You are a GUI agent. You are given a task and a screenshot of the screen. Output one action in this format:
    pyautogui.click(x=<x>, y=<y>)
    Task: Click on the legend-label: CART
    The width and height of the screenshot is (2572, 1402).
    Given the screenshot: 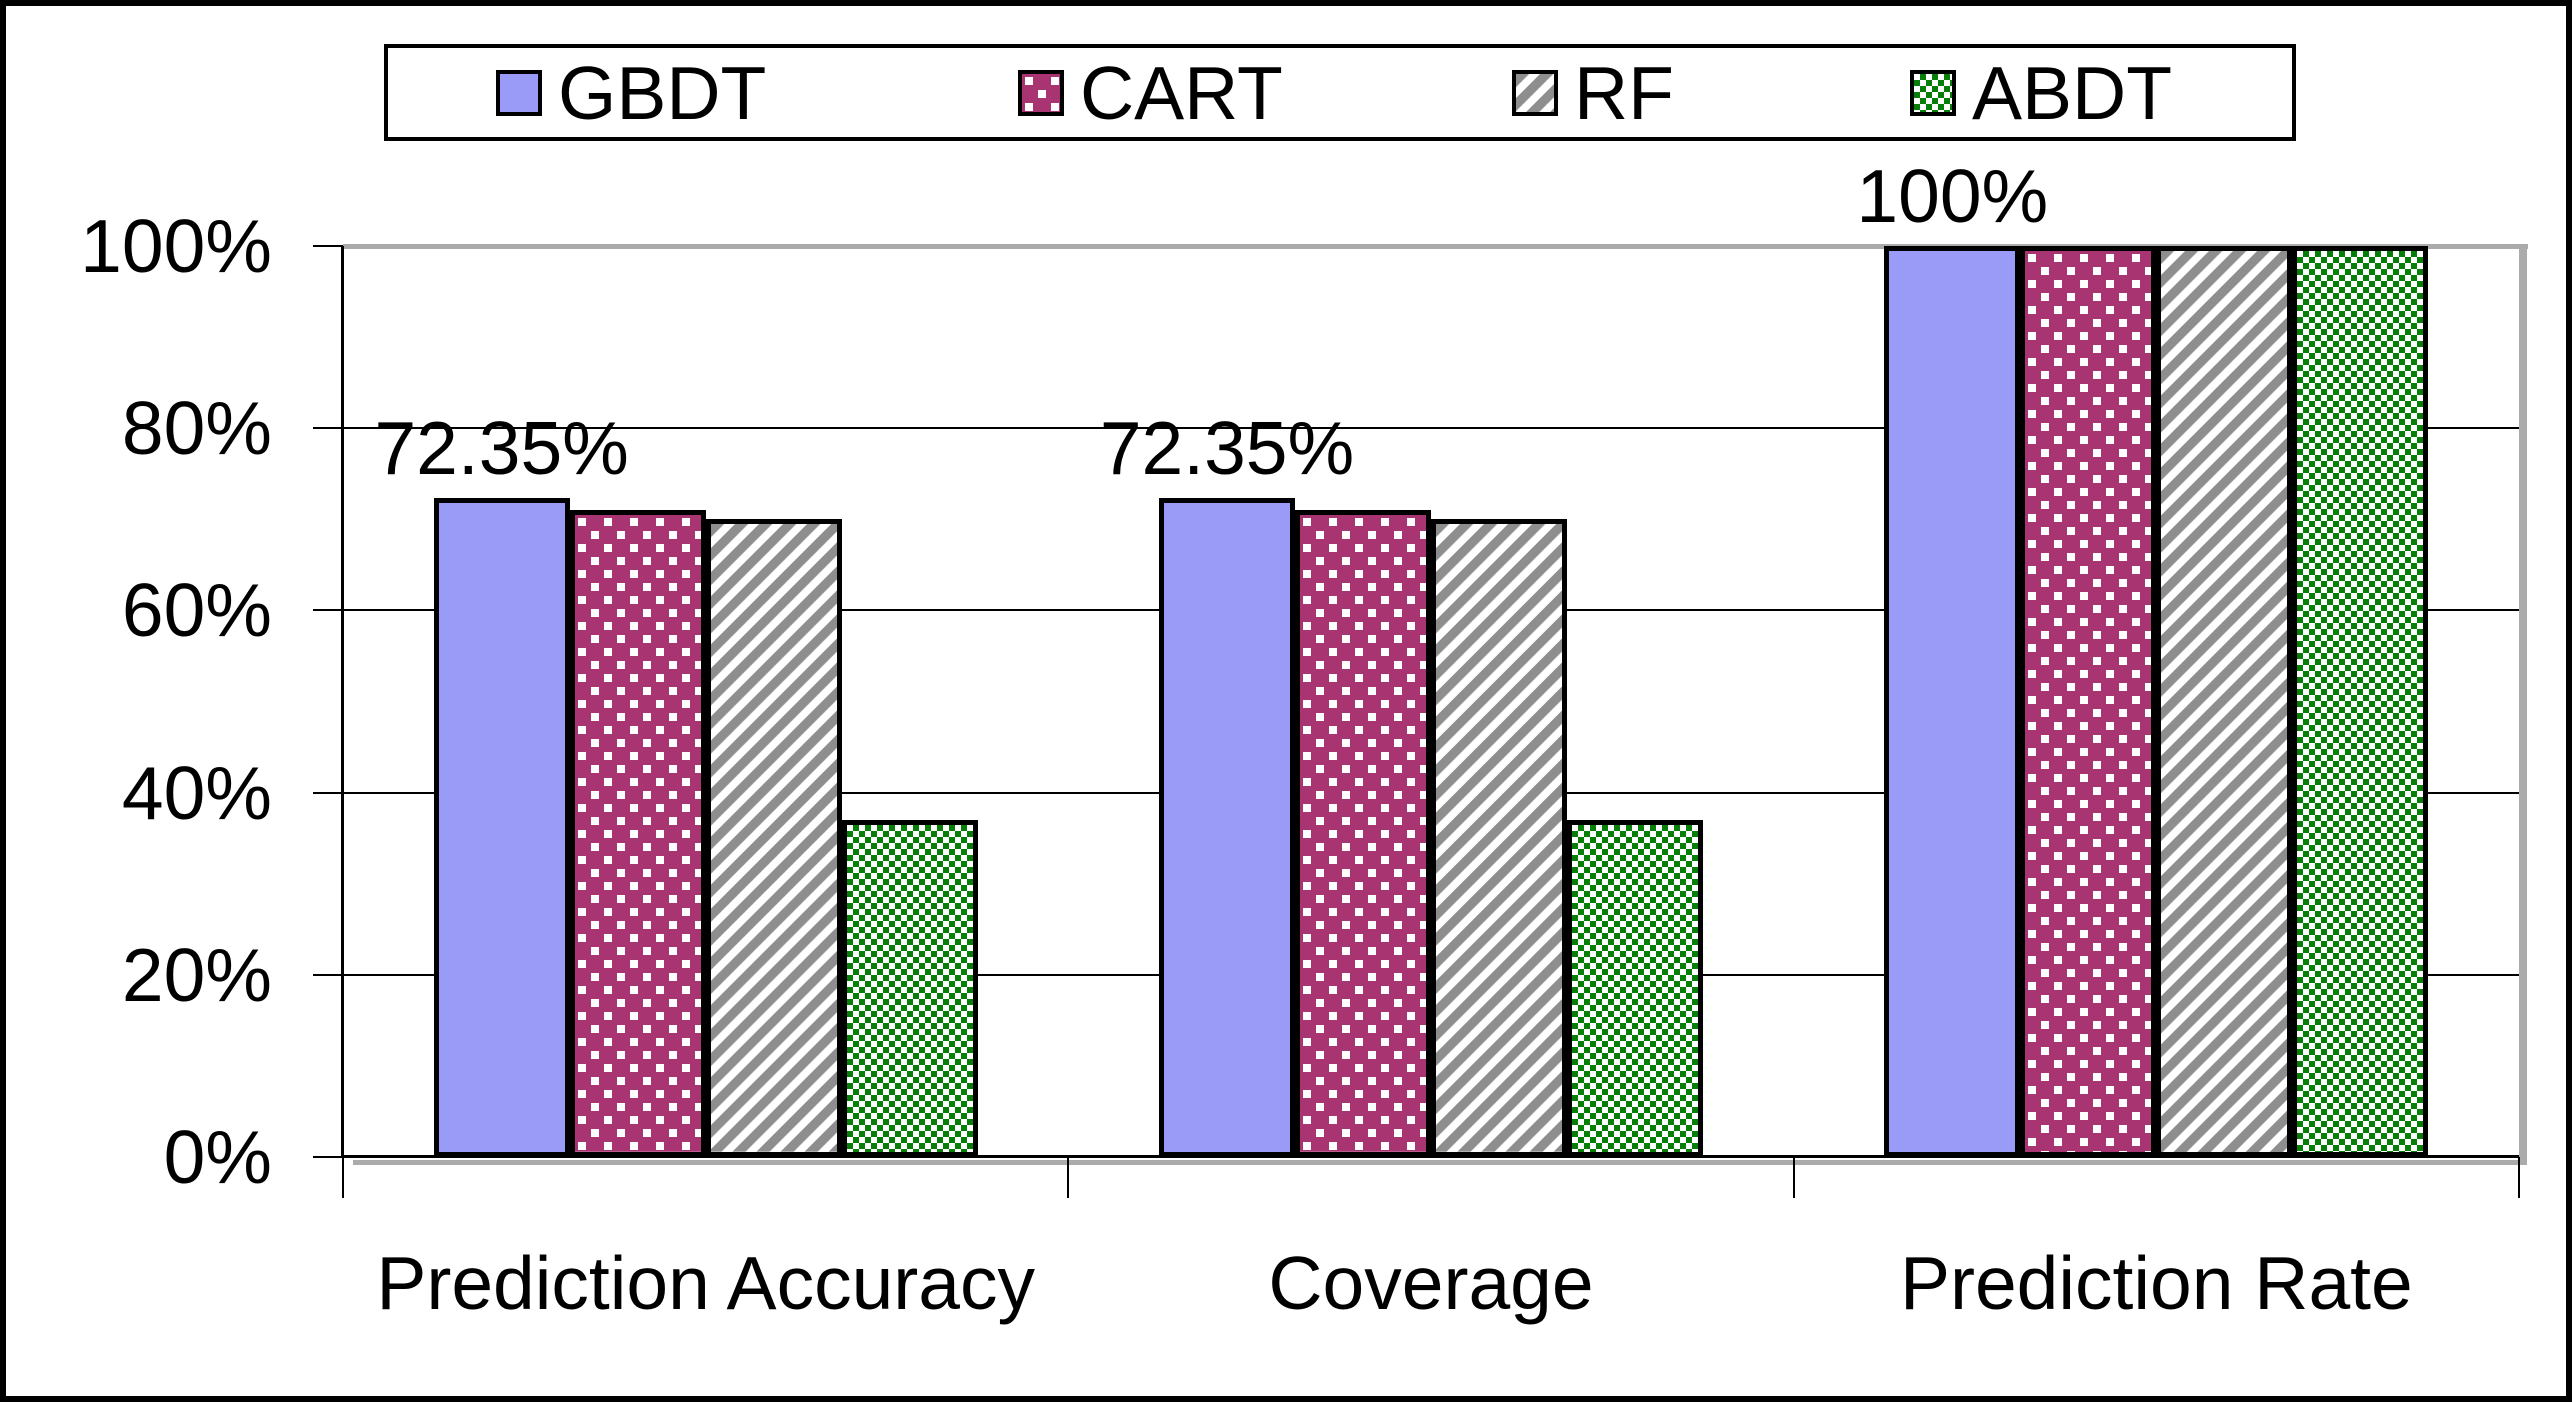 What is the action you would take?
    pyautogui.click(x=1181, y=92)
    